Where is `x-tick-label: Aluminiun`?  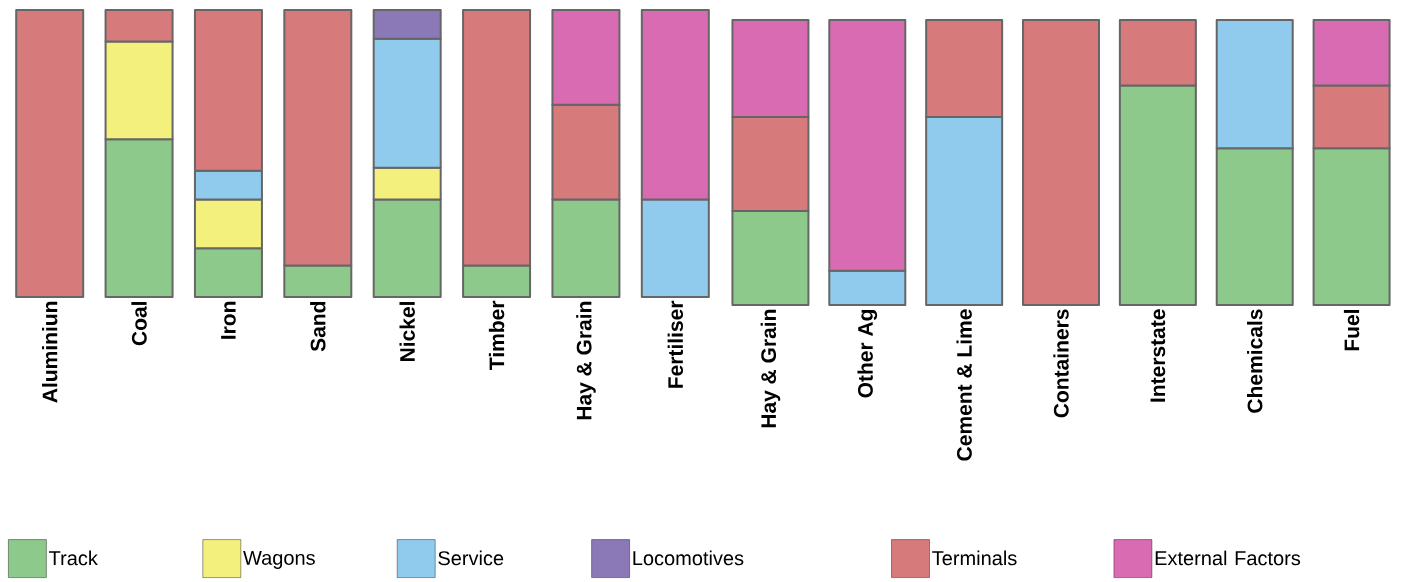 x-tick-label: Aluminiun is located at coordinates (49, 352).